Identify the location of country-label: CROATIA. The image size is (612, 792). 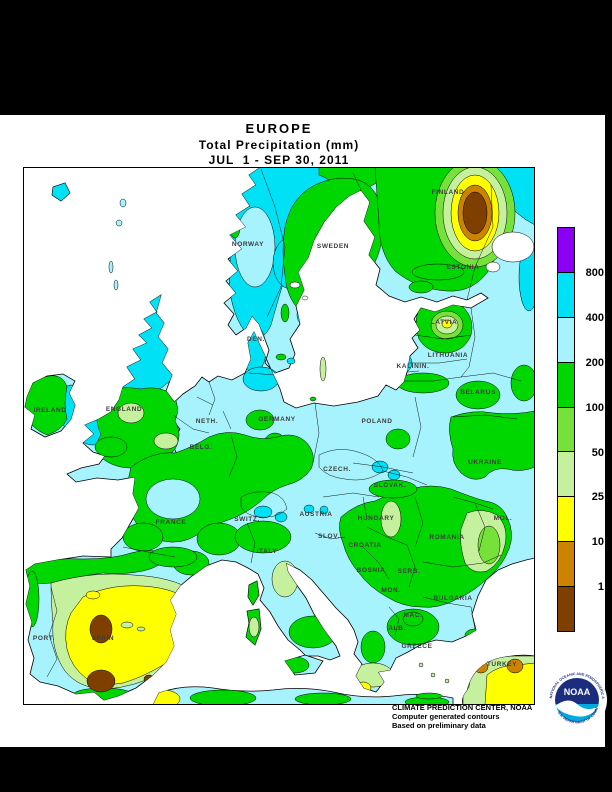
(364, 545).